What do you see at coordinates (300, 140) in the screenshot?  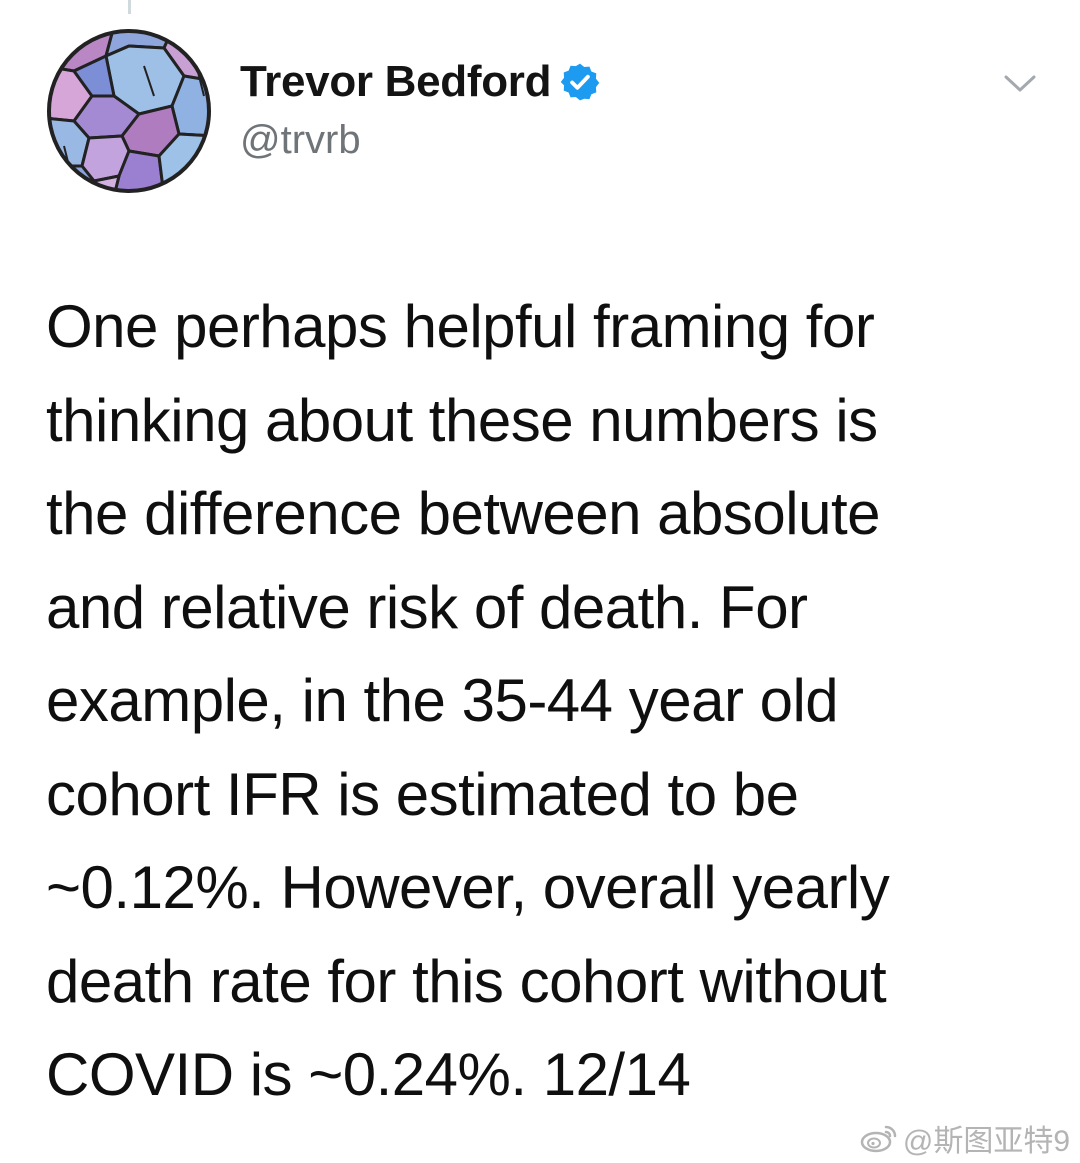 I see `author-handle: @trvrb` at bounding box center [300, 140].